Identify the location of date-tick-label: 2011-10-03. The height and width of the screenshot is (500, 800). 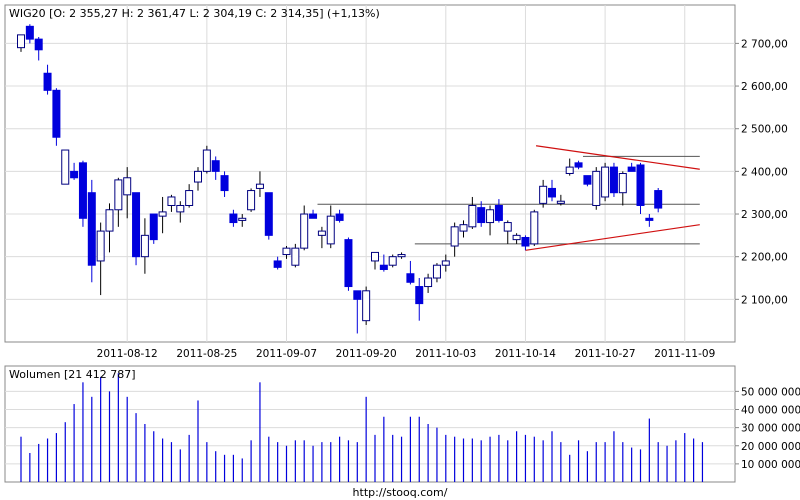
(445, 354).